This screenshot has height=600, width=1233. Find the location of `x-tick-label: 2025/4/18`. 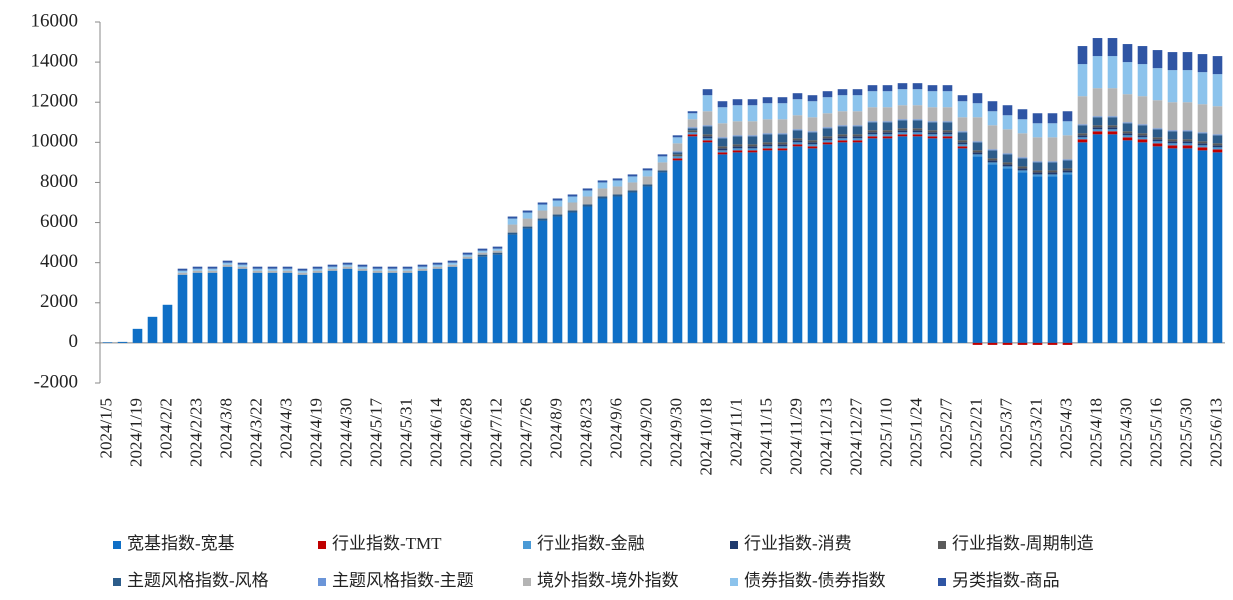

x-tick-label: 2025/4/18 is located at coordinates (1095, 432).